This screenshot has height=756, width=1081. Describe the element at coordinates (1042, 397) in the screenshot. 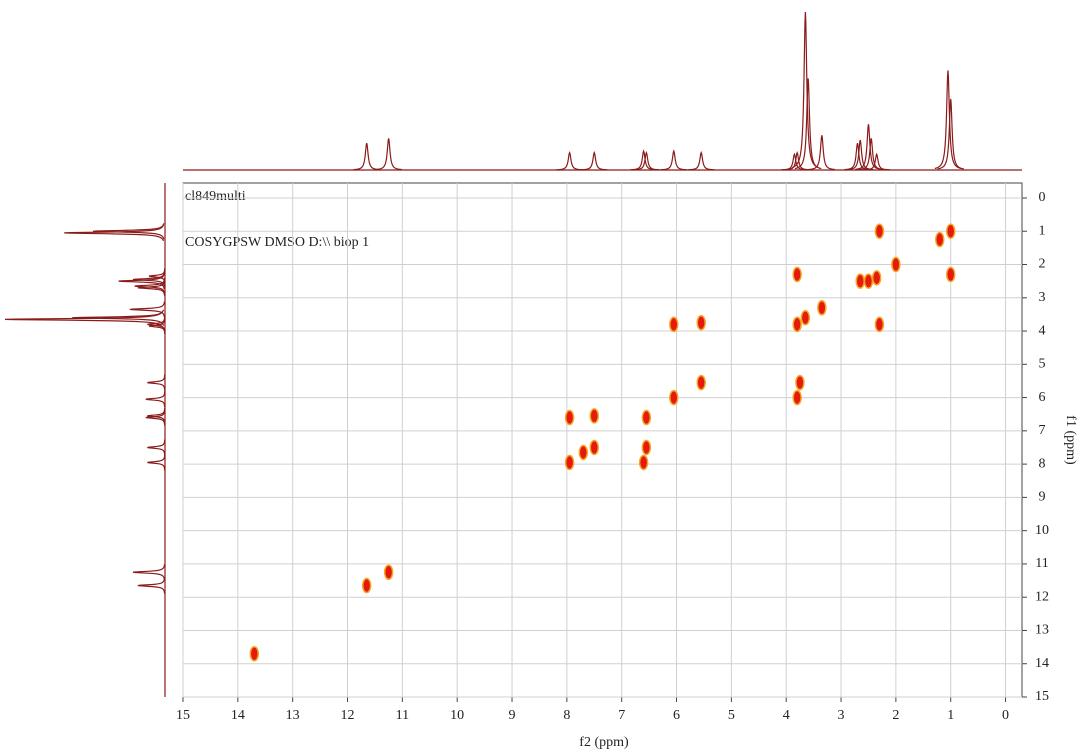

I see `y-tick-label: 6` at that location.